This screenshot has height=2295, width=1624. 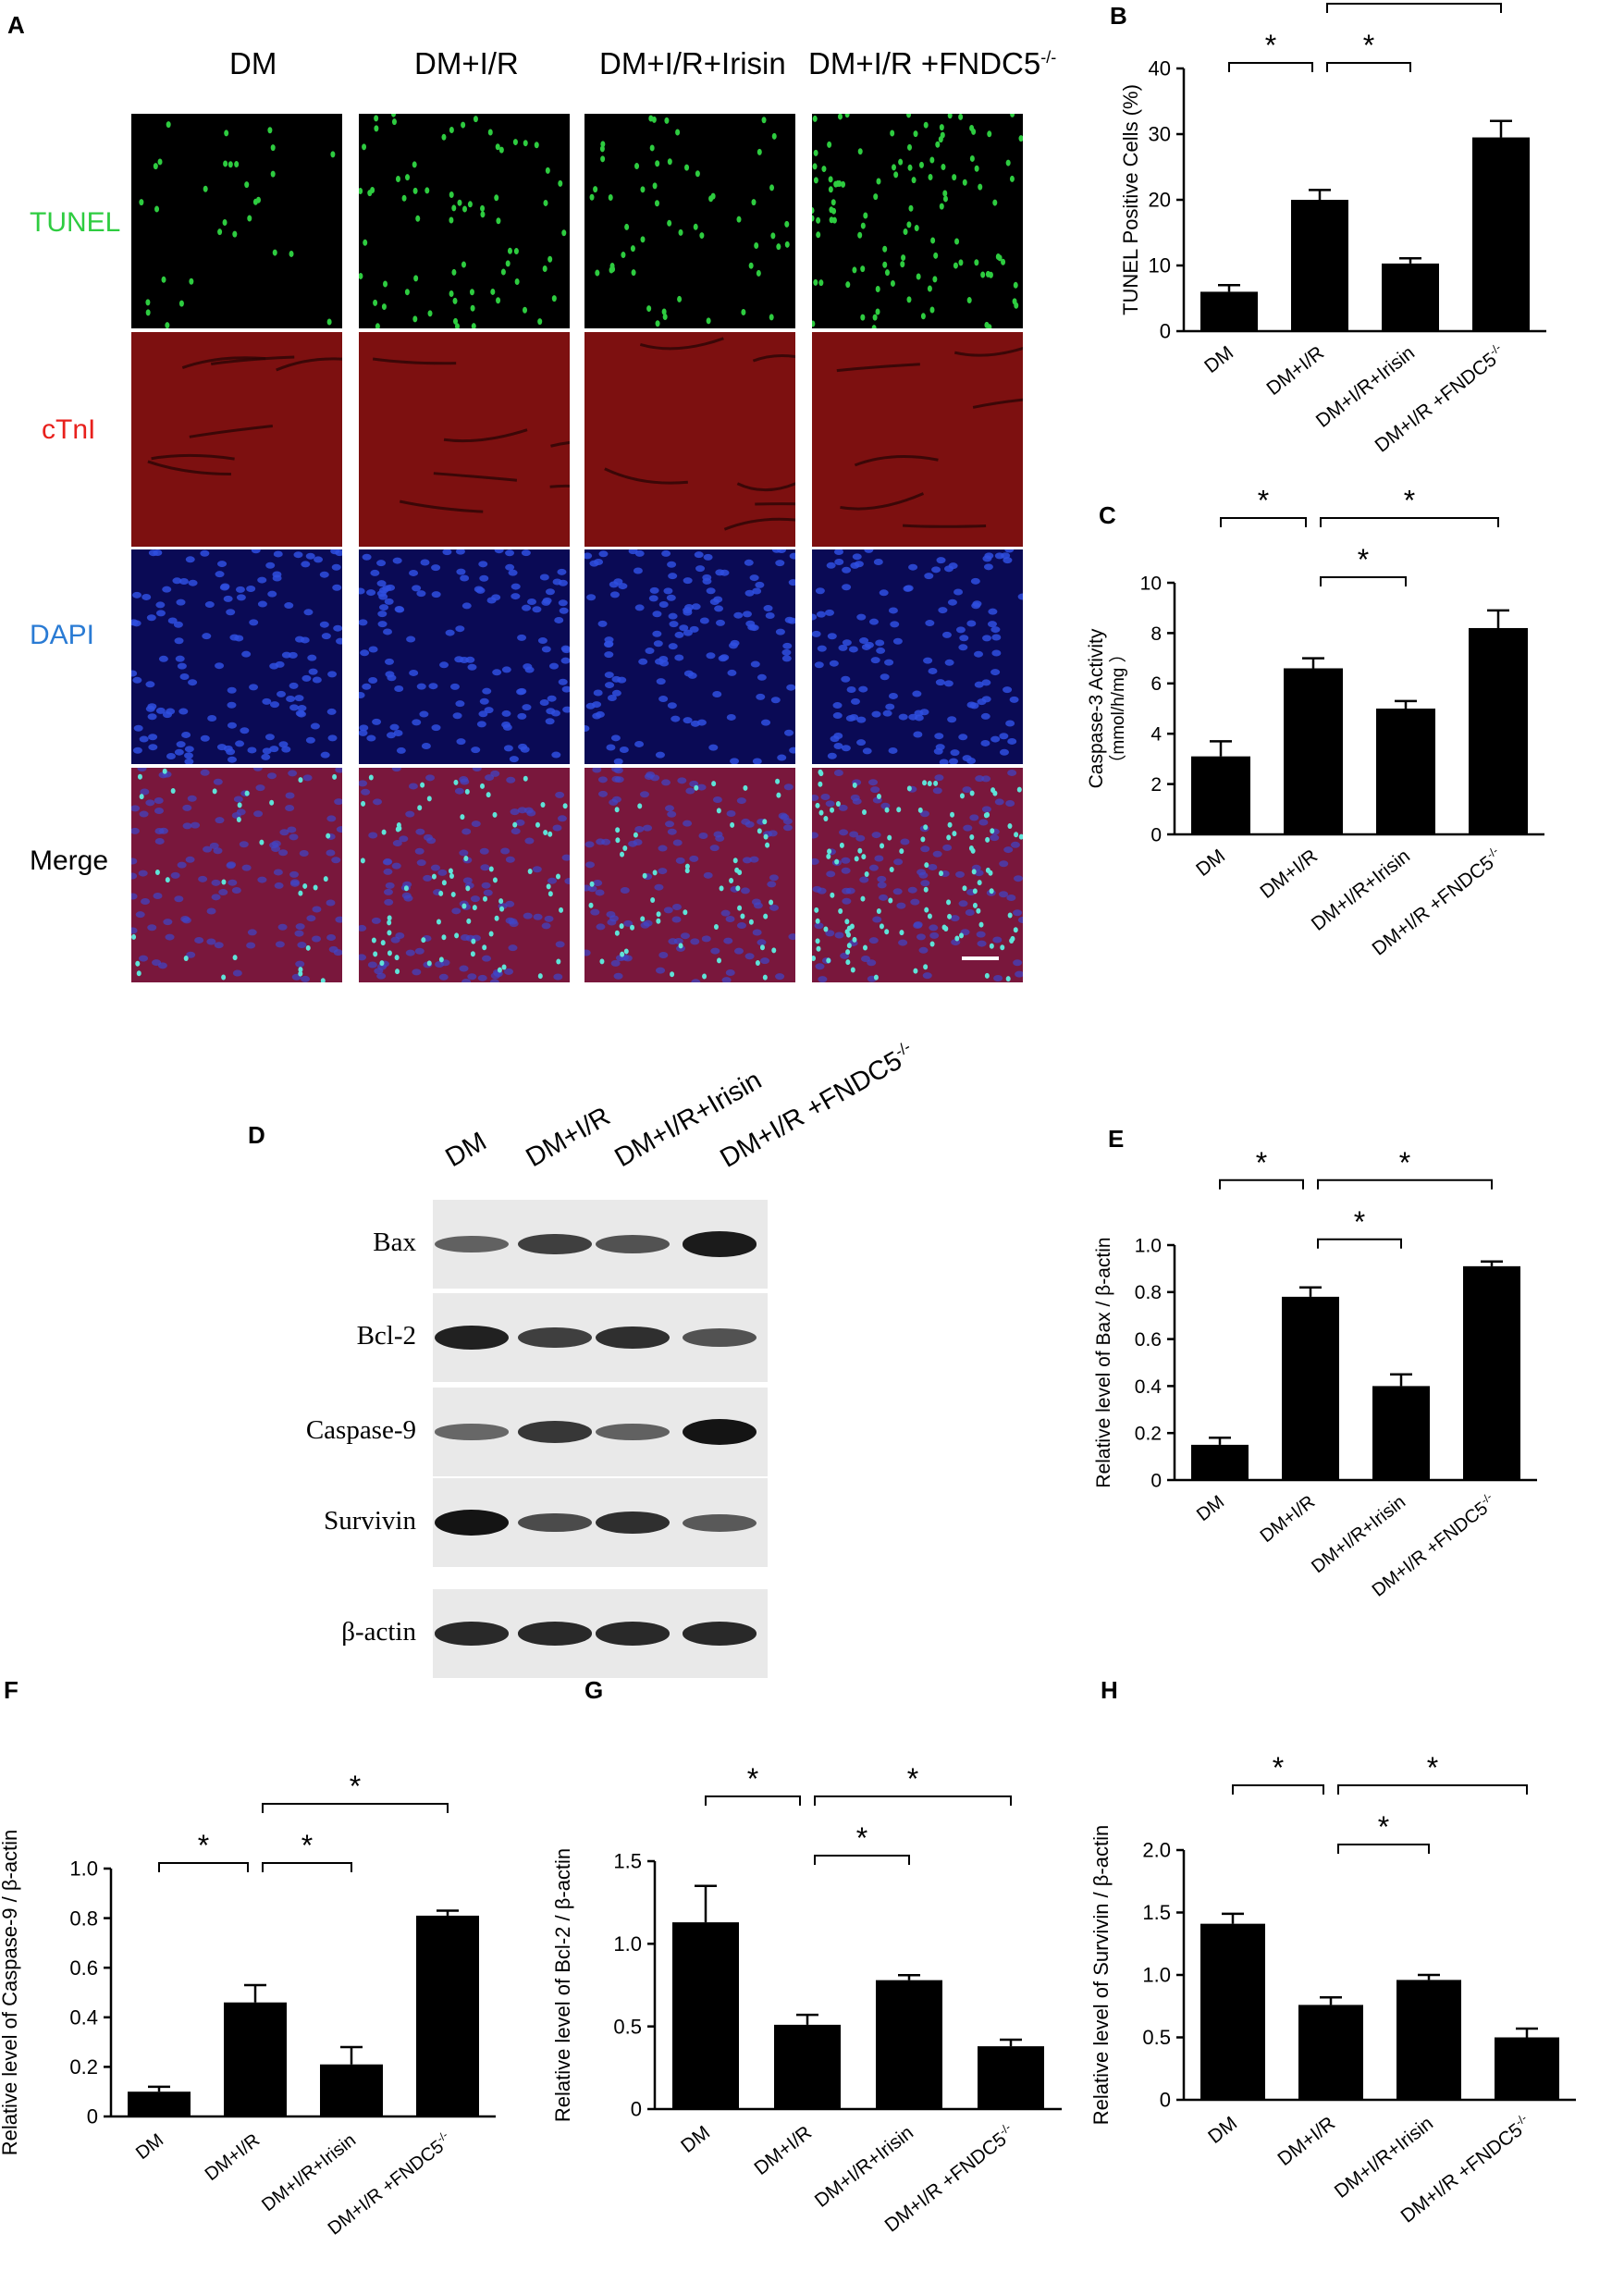 I want to click on y-tick-label: 4, so click(x=1156, y=735).